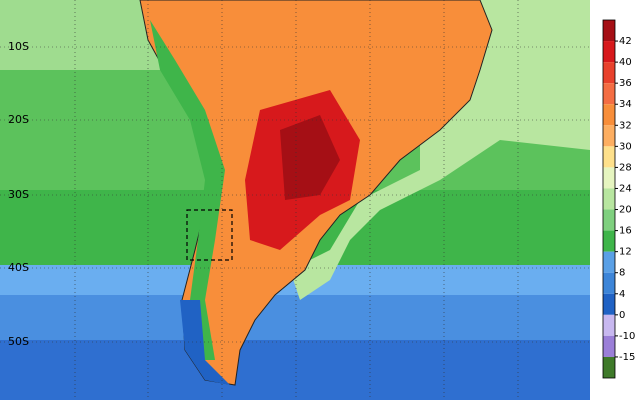 The image size is (640, 400). What do you see at coordinates (625, 62) in the screenshot?
I see `colorbar-label: 40` at bounding box center [625, 62].